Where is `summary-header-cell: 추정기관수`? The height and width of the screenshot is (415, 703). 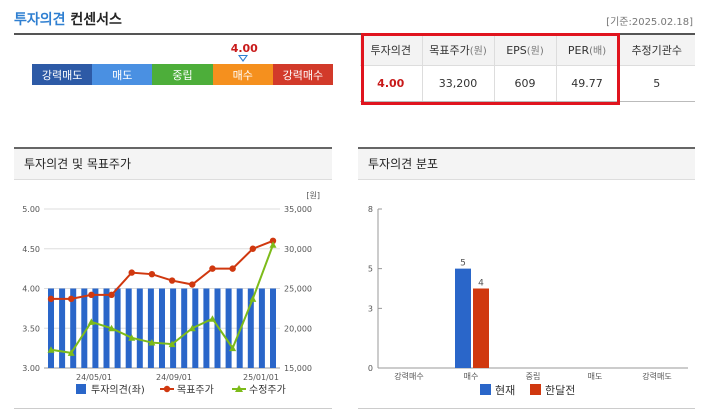
summary-header-cell: 추정기관수 is located at coordinates (656, 50).